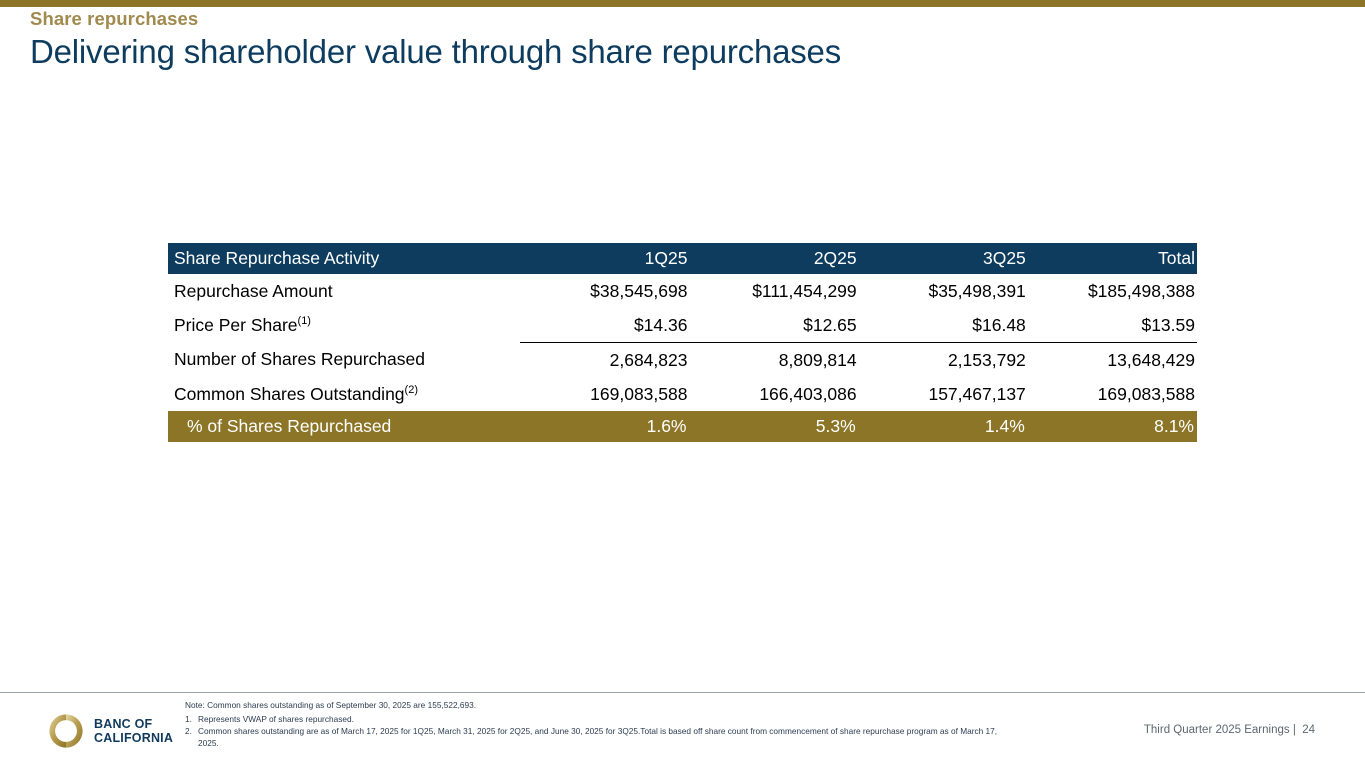 The height and width of the screenshot is (768, 1365). I want to click on cell-number-of-shares-3q25: 2,153,792, so click(986, 359).